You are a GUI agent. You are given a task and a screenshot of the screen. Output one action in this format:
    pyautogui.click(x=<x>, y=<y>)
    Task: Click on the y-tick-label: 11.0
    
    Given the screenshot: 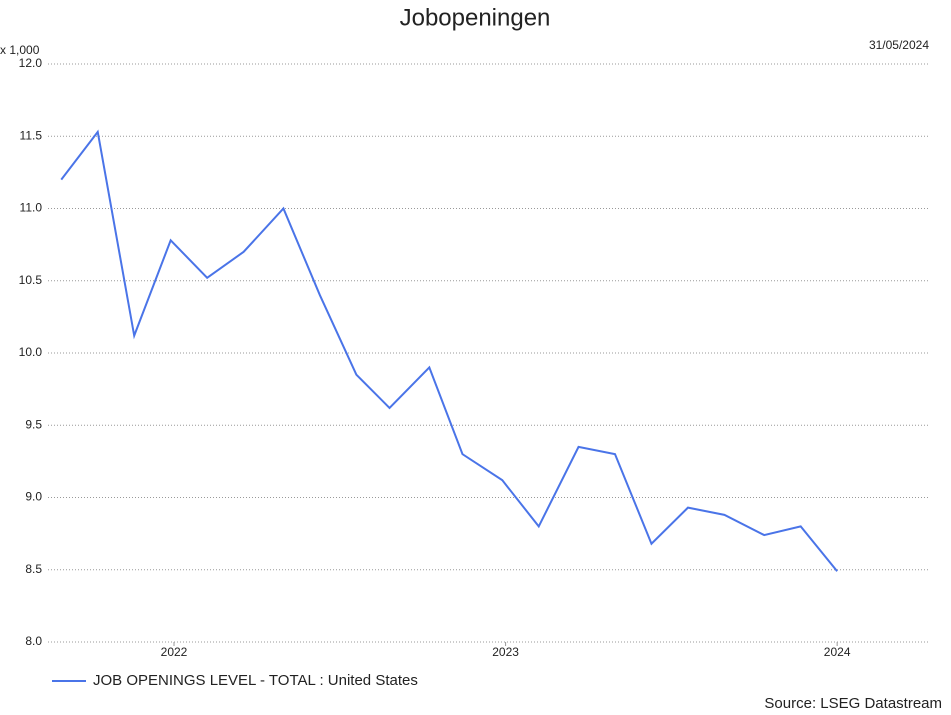 What is the action you would take?
    pyautogui.click(x=31, y=208)
    